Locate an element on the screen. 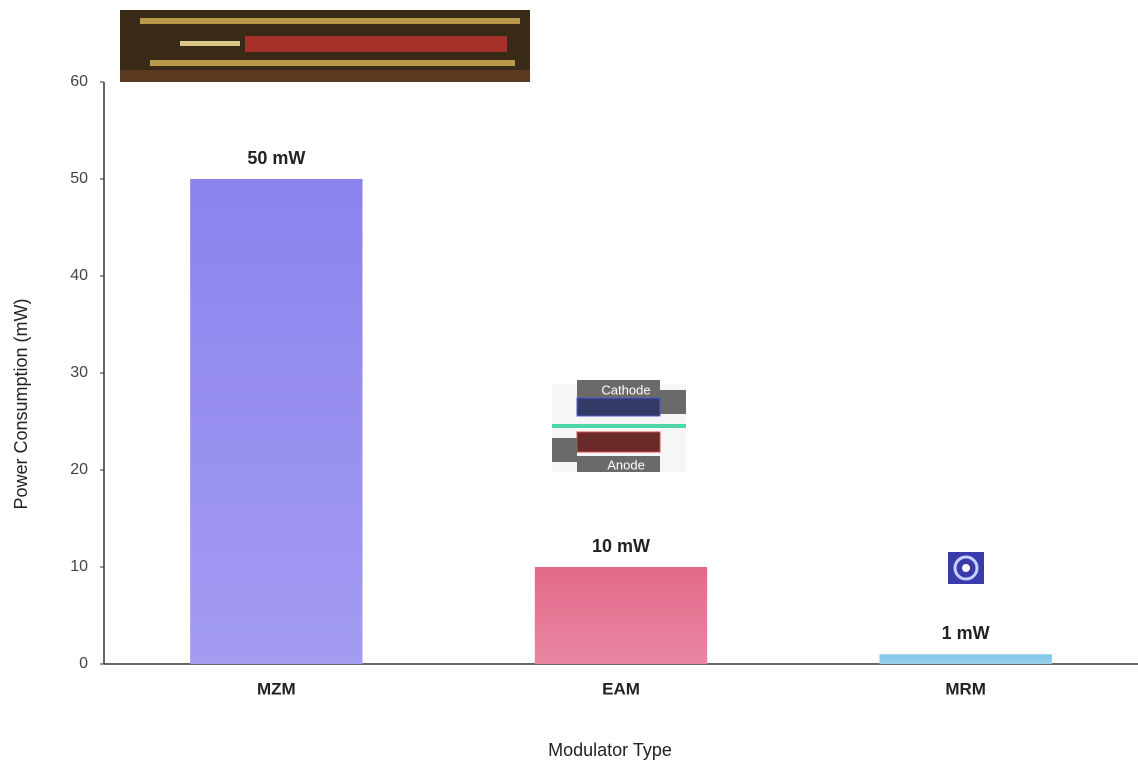 This screenshot has height=769, width=1138. x-axis-title: Modulator Type is located at coordinates (610, 750).